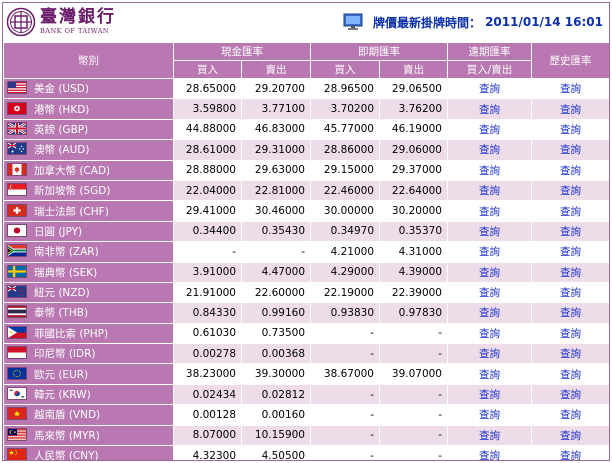 This screenshot has width=612, height=463. I want to click on currency-cell: 馬來幣 (MYR), so click(88, 435).